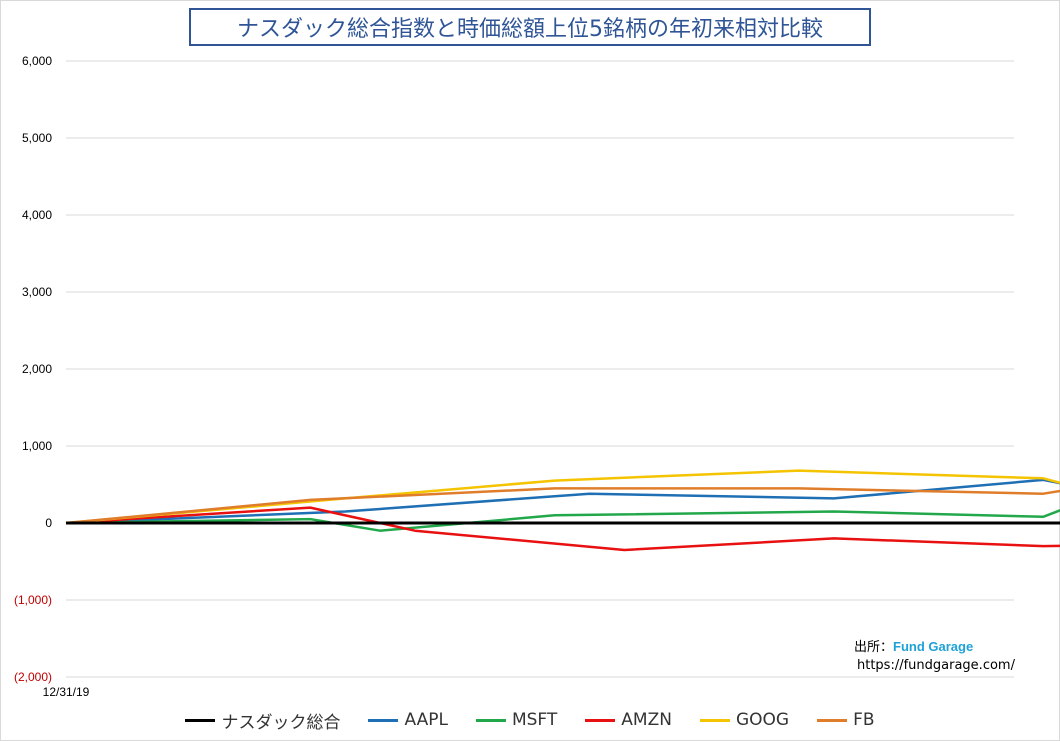 The height and width of the screenshot is (741, 1060). I want to click on chart-title-text: ナスダック総合指数と時価総額上位5銘柄の年初来相対比較, so click(530, 29).